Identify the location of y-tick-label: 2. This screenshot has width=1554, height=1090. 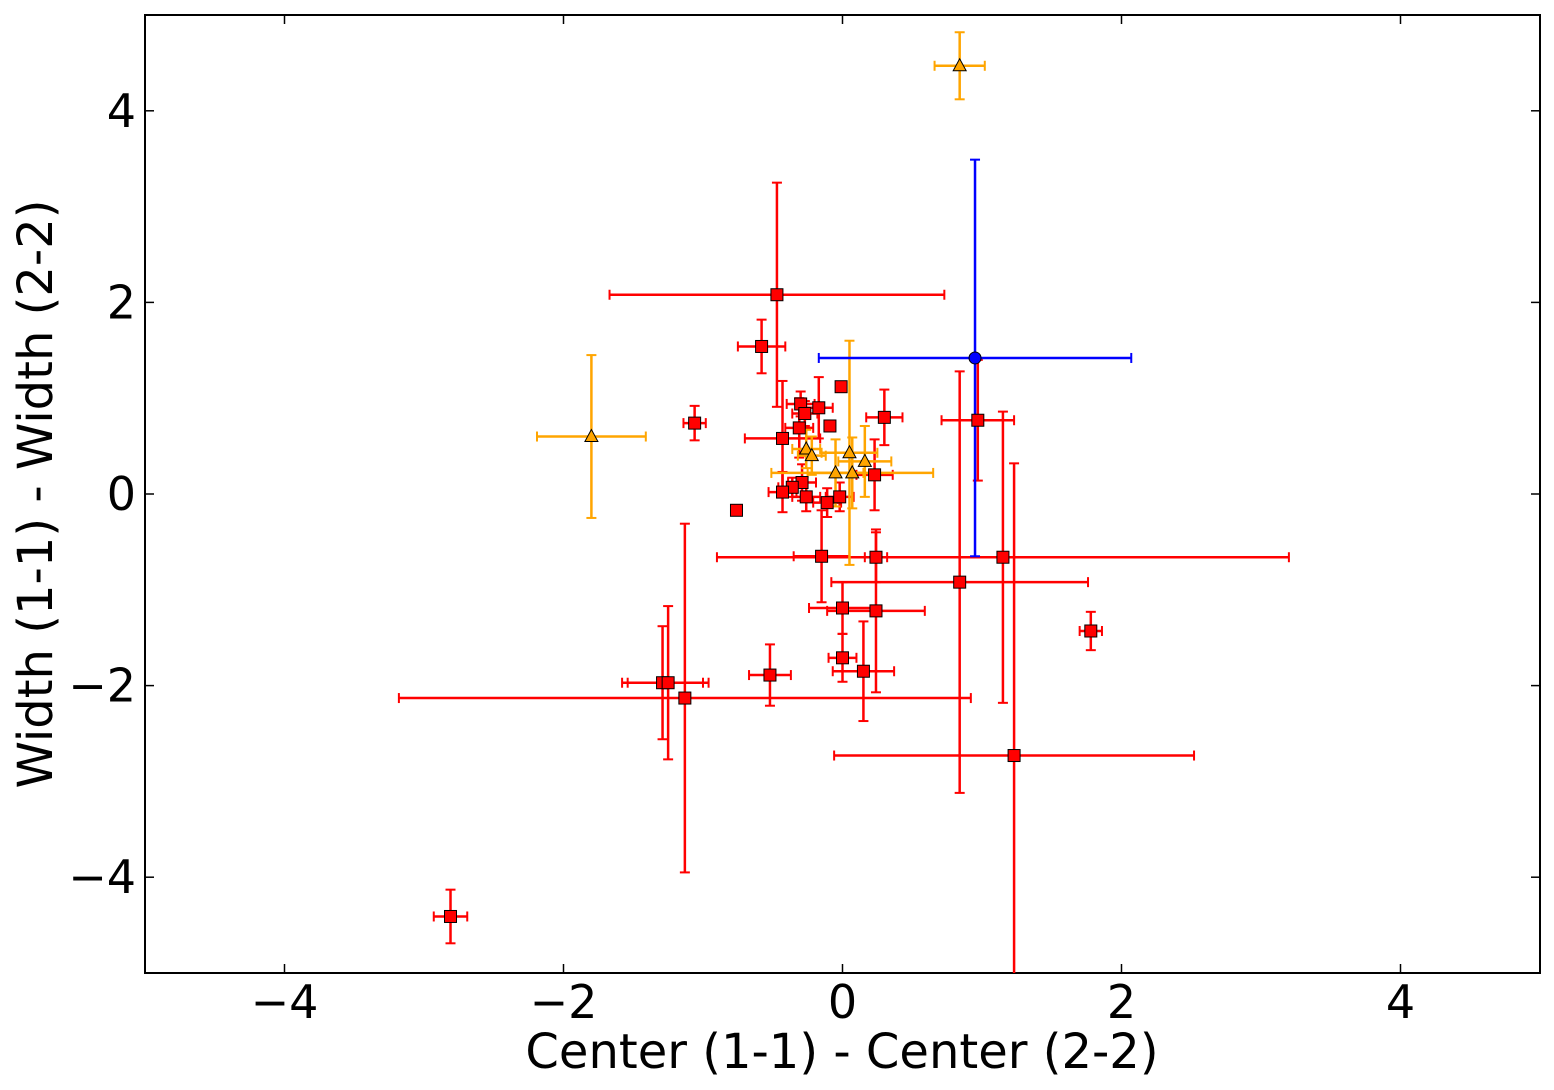
(121, 302).